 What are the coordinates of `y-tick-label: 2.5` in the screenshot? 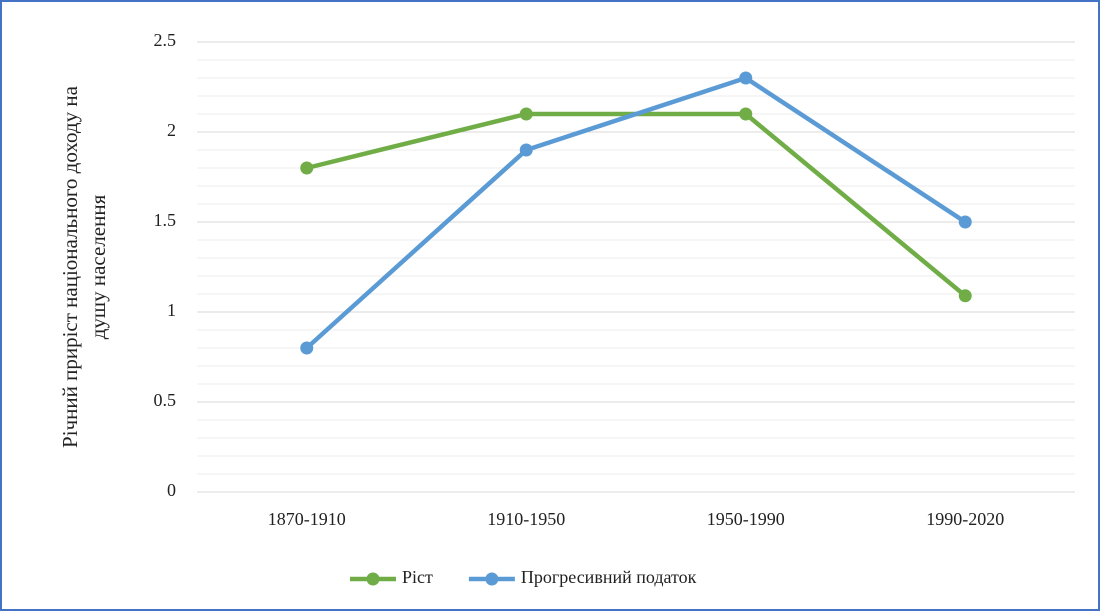 It's located at (165, 40).